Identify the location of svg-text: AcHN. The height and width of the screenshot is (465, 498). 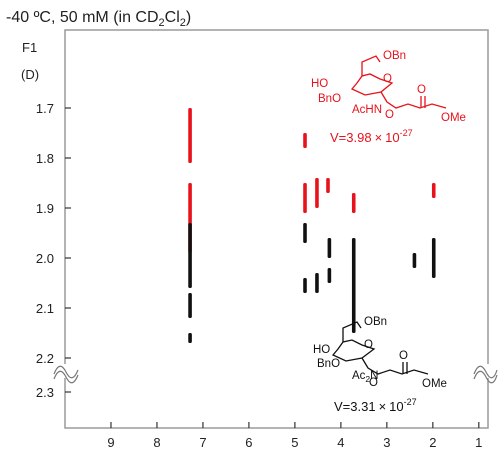
(367, 110).